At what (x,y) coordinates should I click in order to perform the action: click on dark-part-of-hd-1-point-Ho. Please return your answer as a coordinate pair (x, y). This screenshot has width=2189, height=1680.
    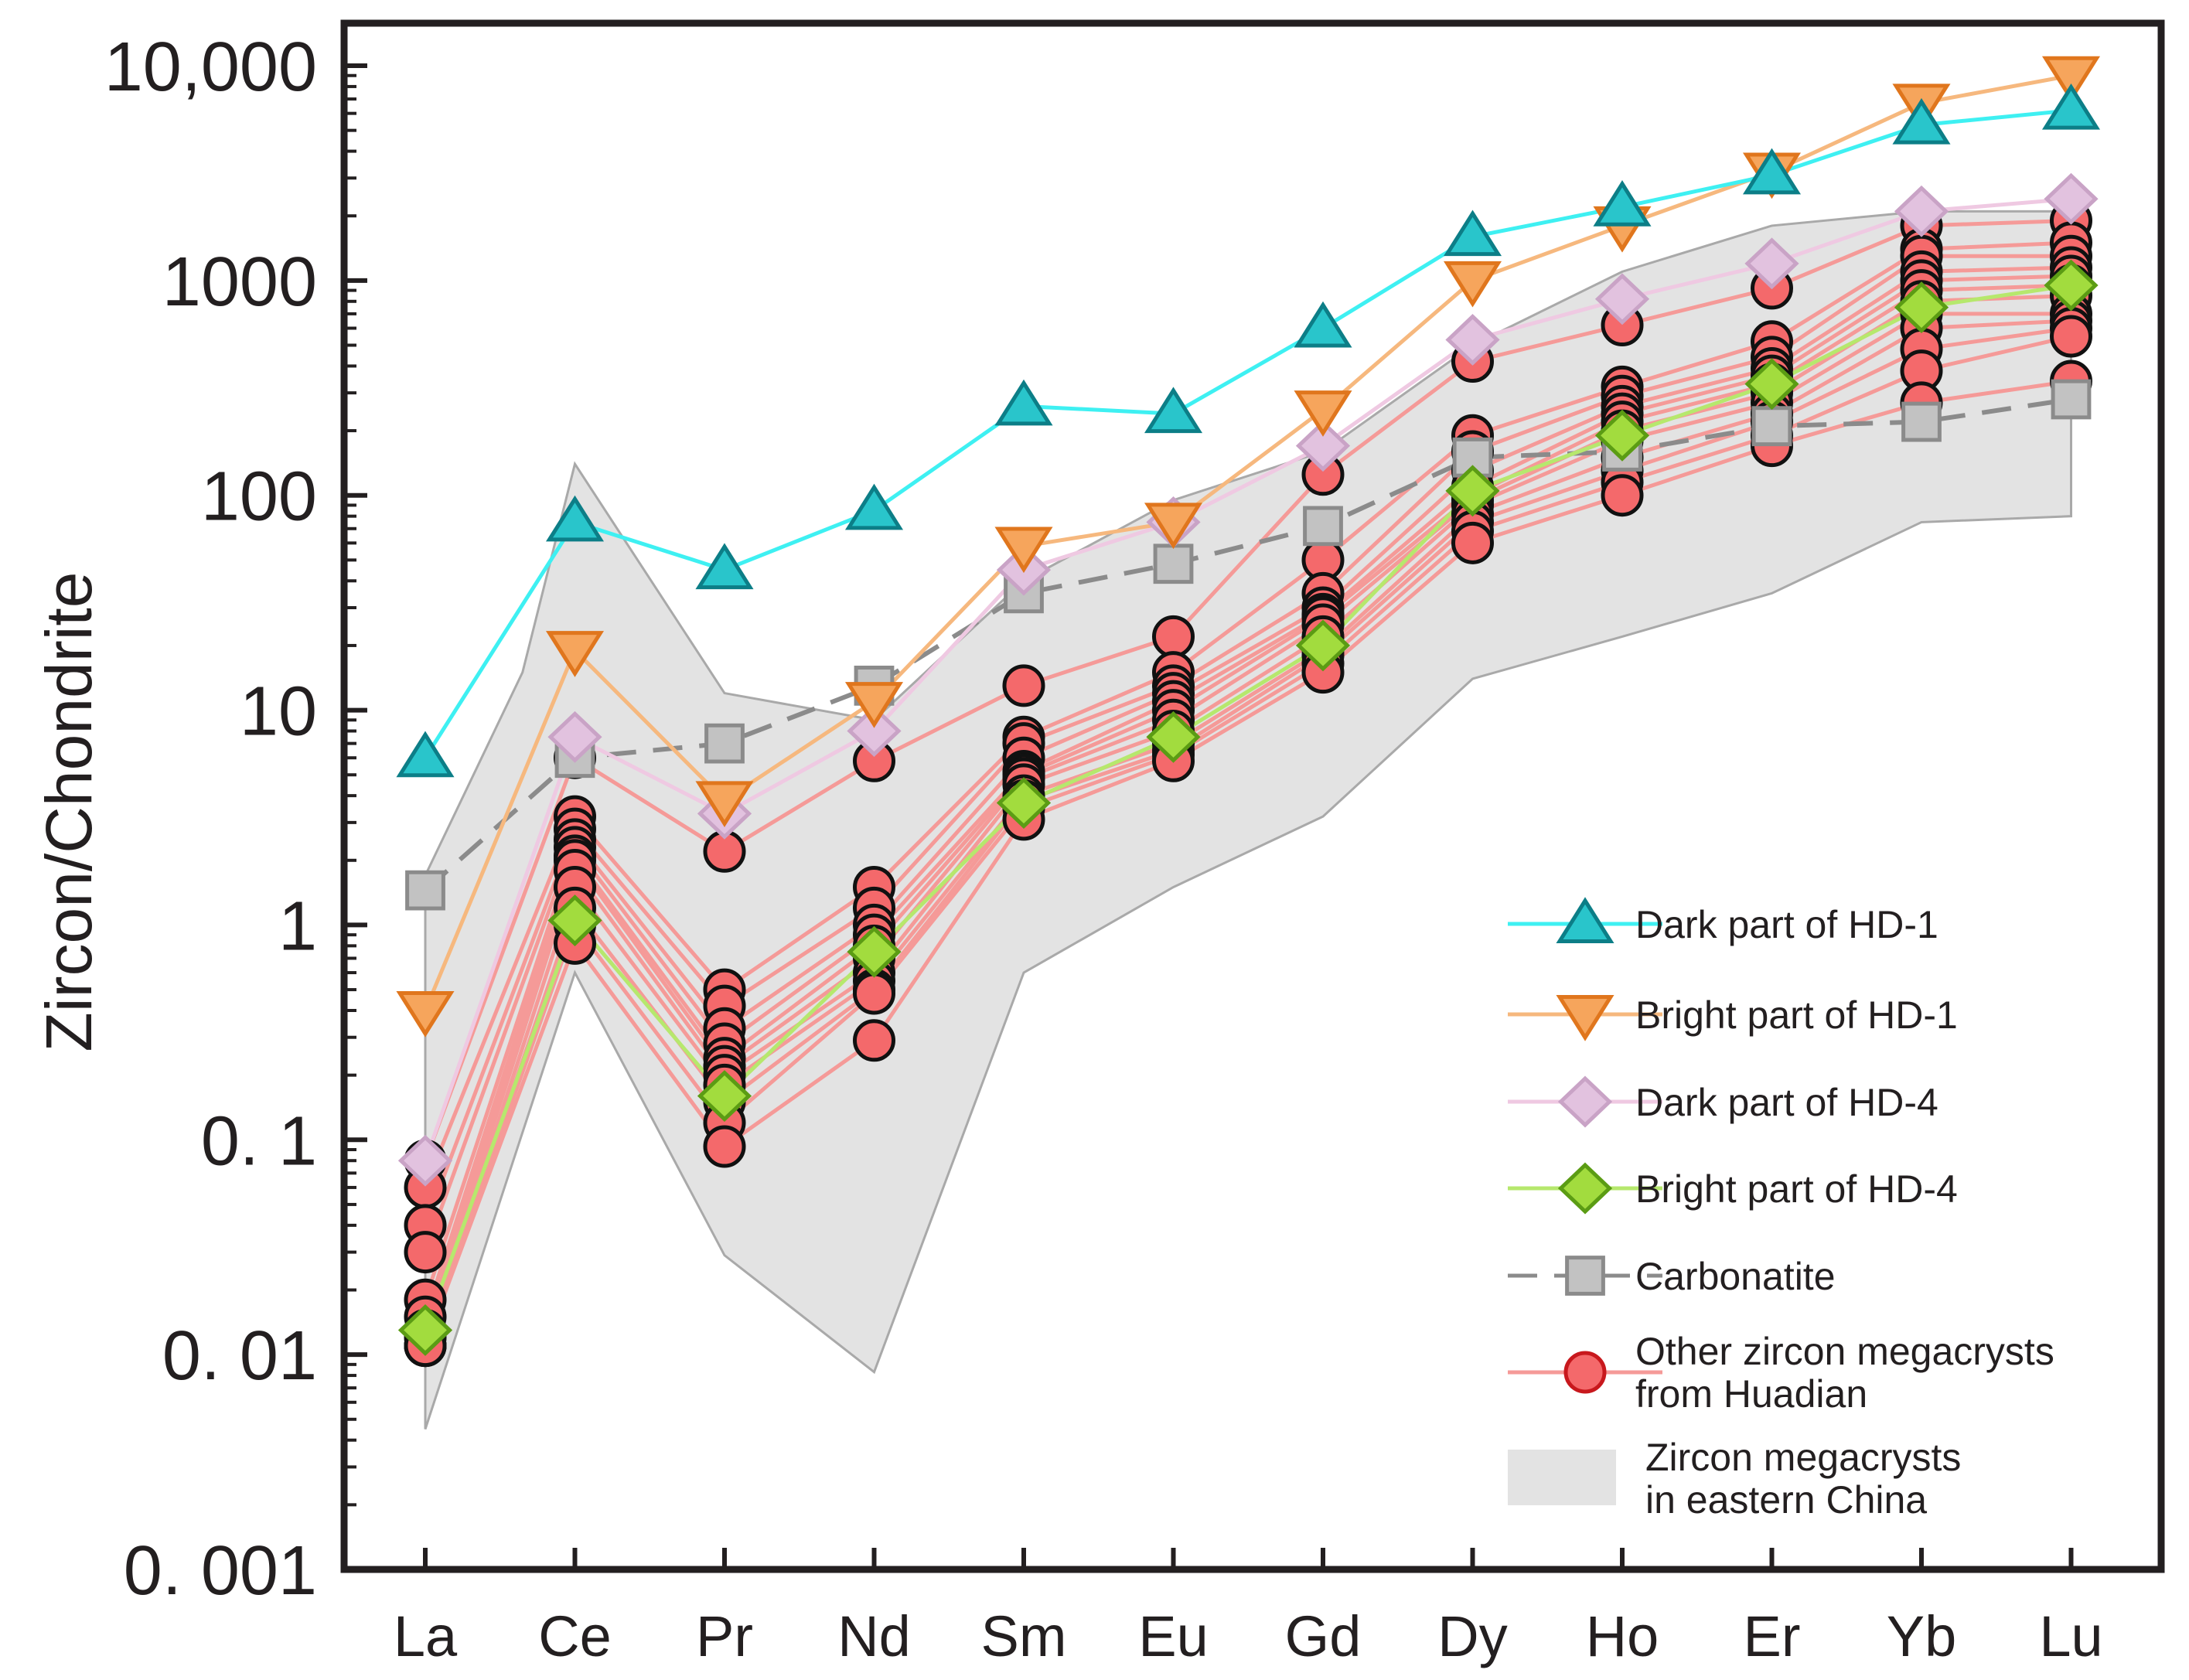
    Looking at the image, I should click on (1622, 203).